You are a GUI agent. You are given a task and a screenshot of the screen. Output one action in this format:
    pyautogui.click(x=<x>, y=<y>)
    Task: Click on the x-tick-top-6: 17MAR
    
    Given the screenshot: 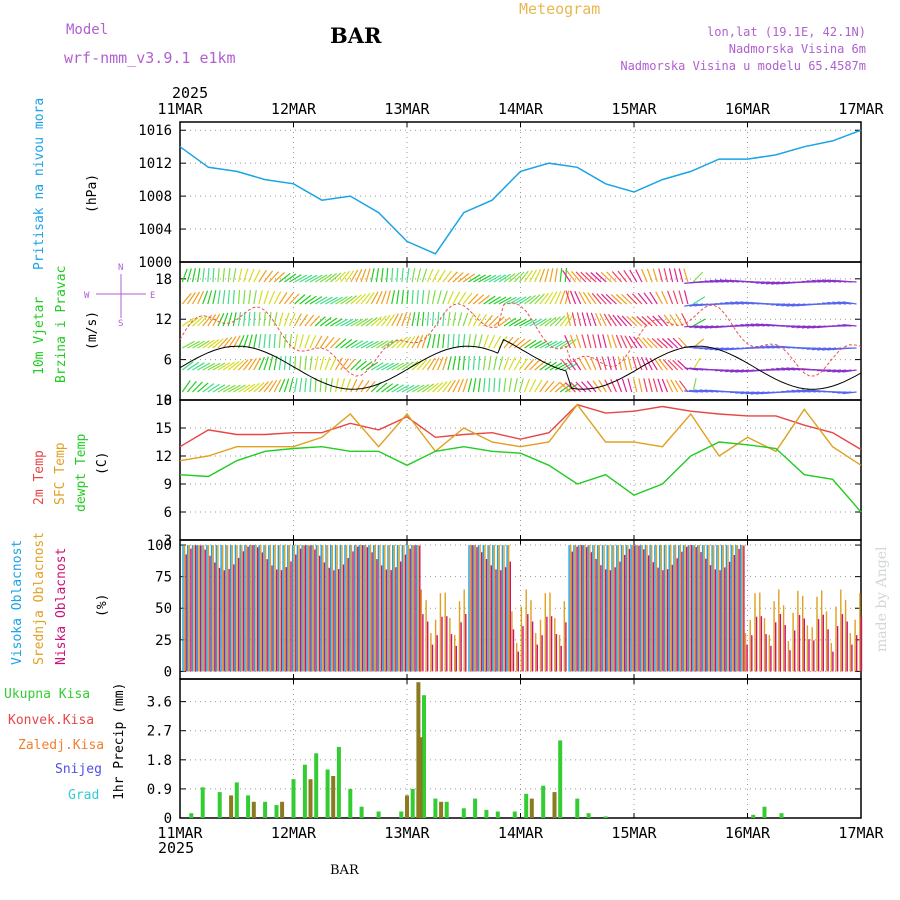 What is the action you would take?
    pyautogui.click(x=861, y=109)
    